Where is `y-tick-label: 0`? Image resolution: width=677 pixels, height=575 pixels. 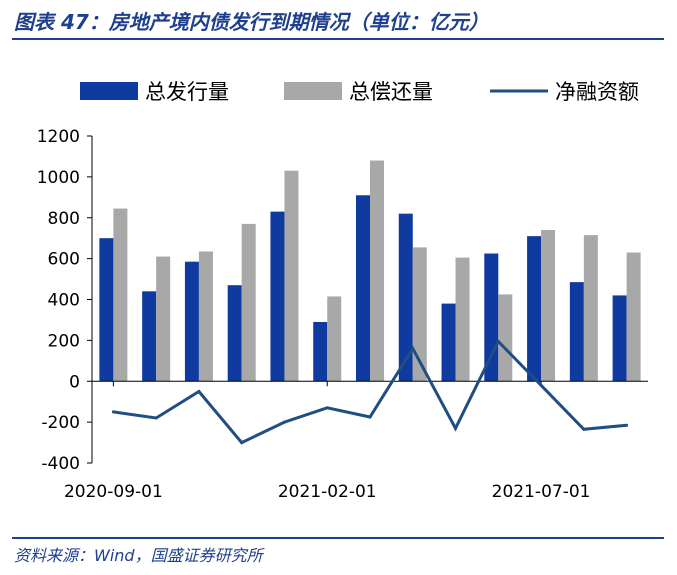
y-tick-label: 0 is located at coordinates (74, 382).